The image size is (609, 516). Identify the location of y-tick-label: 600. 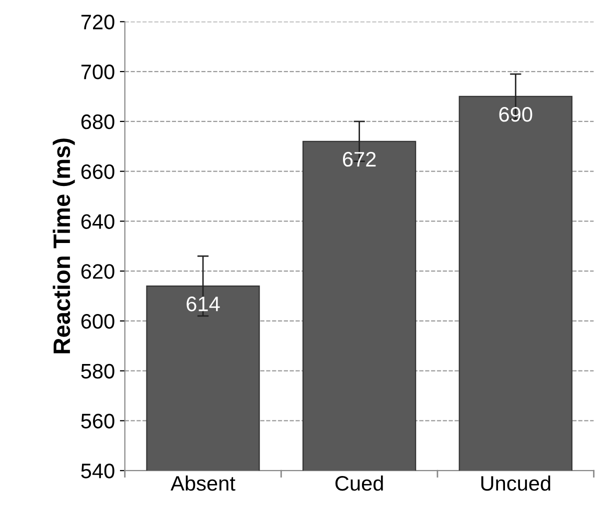
(97, 321).